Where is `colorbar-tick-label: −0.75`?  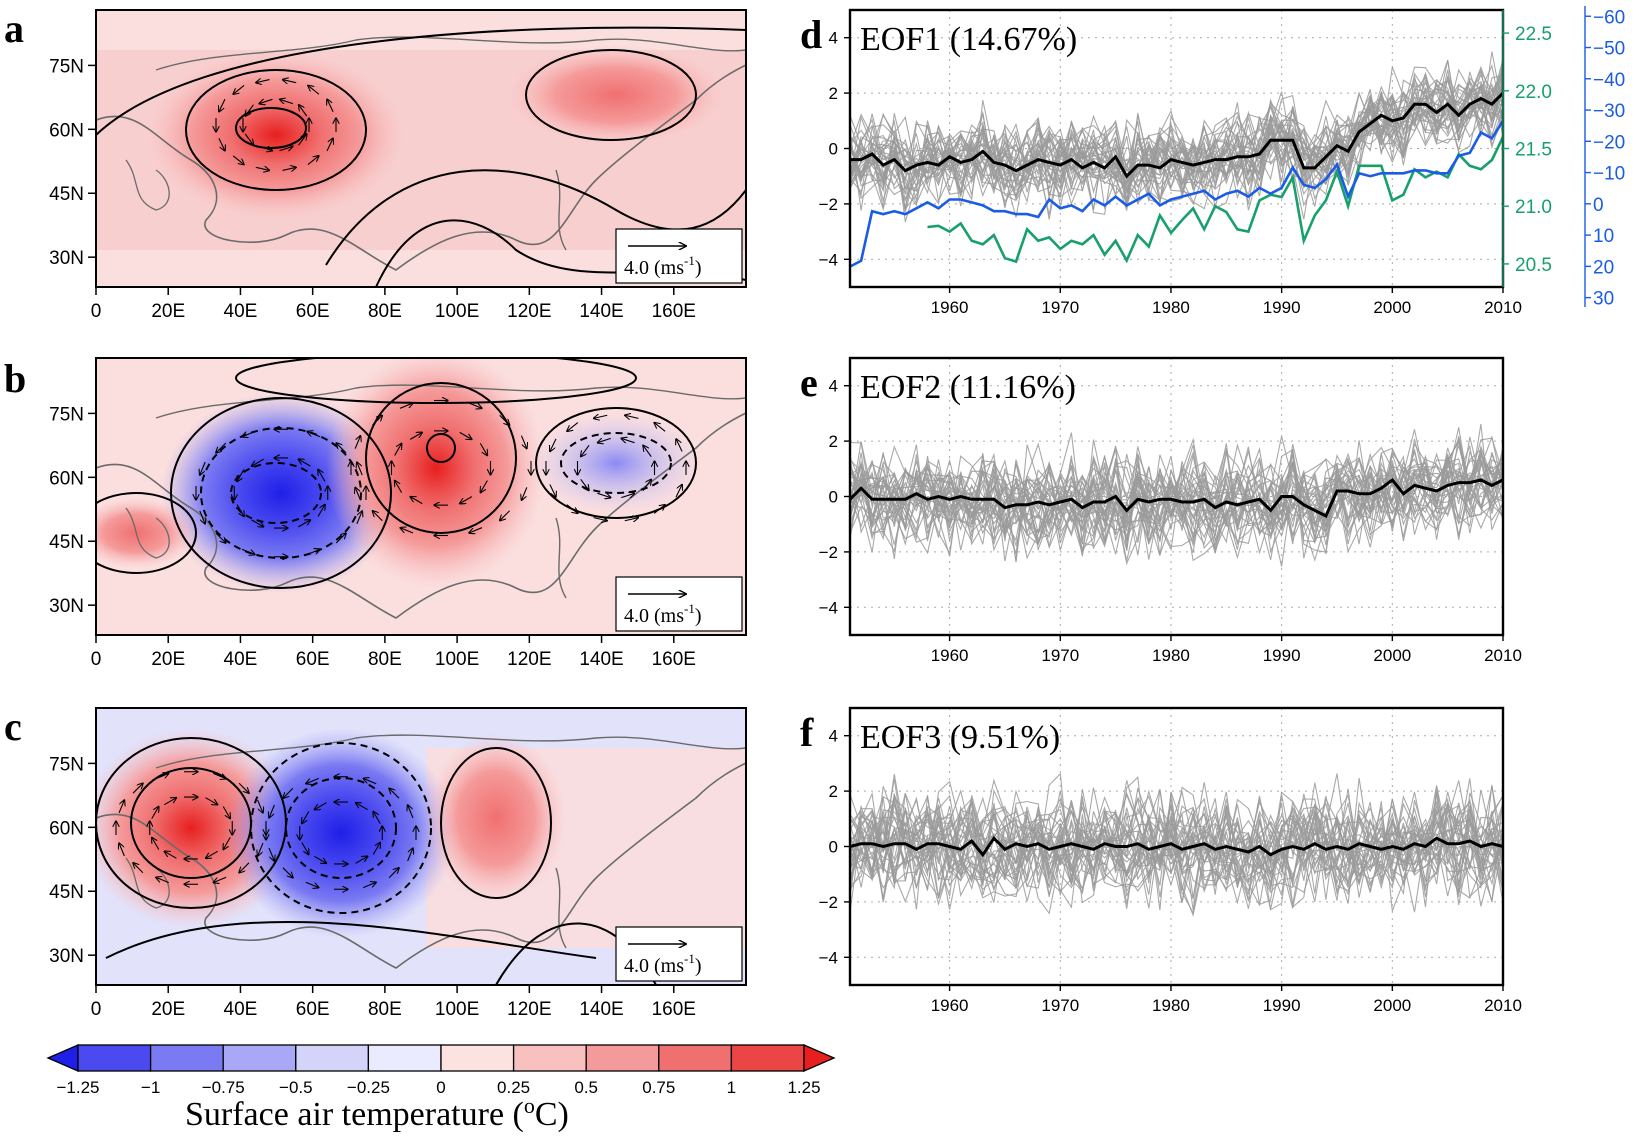 colorbar-tick-label: −0.75 is located at coordinates (223, 1087).